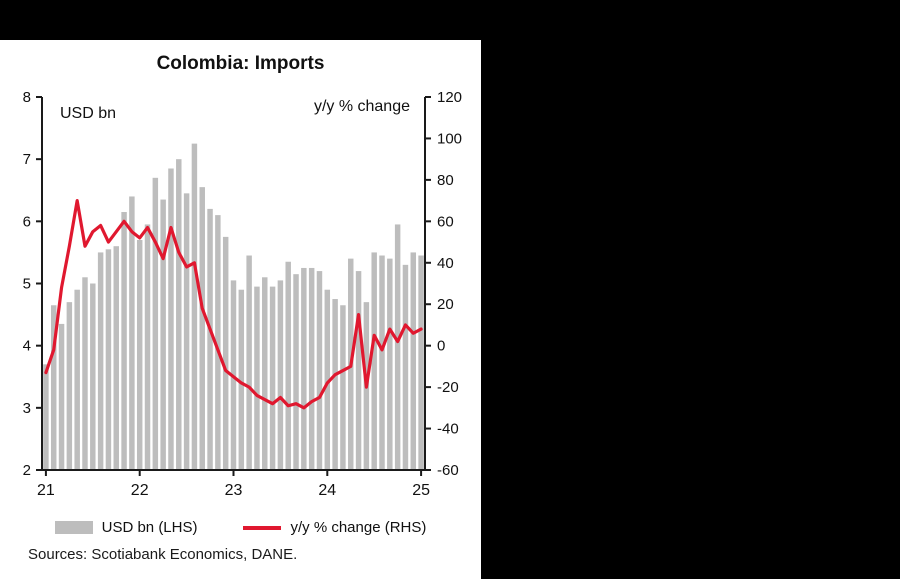 This screenshot has width=900, height=579. Describe the element at coordinates (240, 63) in the screenshot. I see `chart-title: Colombia: Imports` at that location.